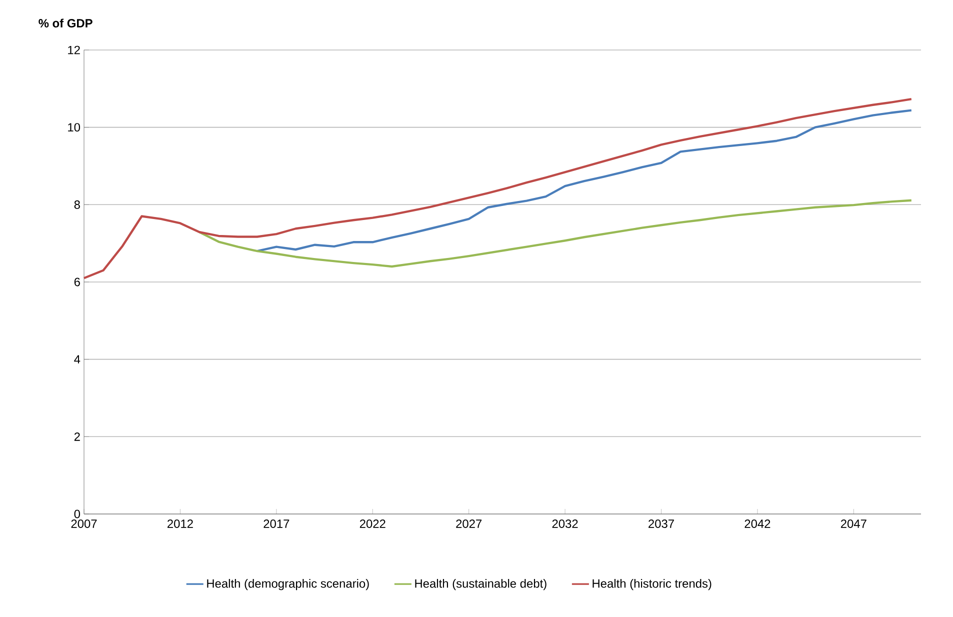 The image size is (953, 617). What do you see at coordinates (469, 524) in the screenshot?
I see `x-tick-label: 2027` at bounding box center [469, 524].